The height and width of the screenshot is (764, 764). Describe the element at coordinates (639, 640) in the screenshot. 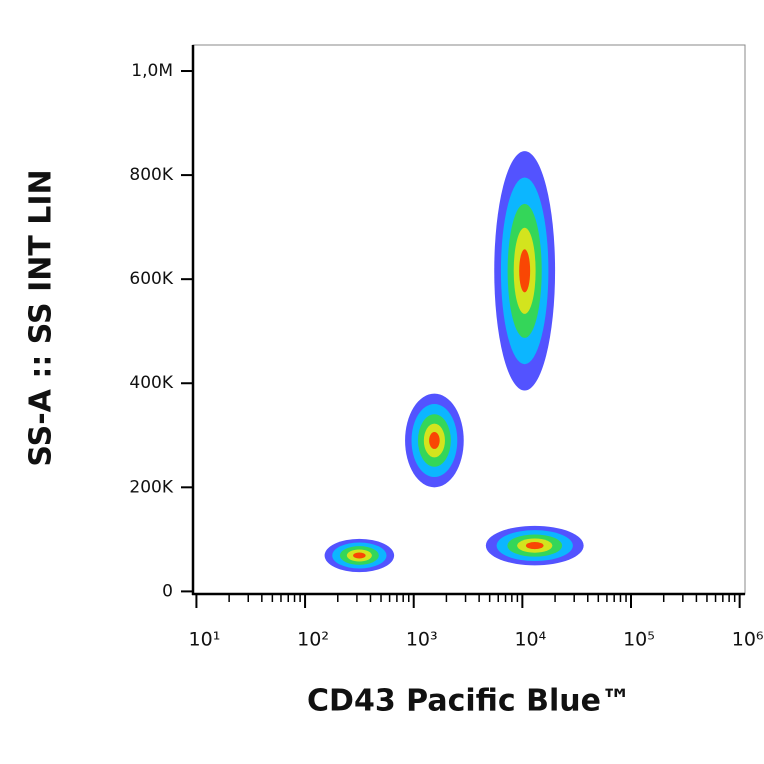

I see `x-tick-label: 10⁵` at that location.